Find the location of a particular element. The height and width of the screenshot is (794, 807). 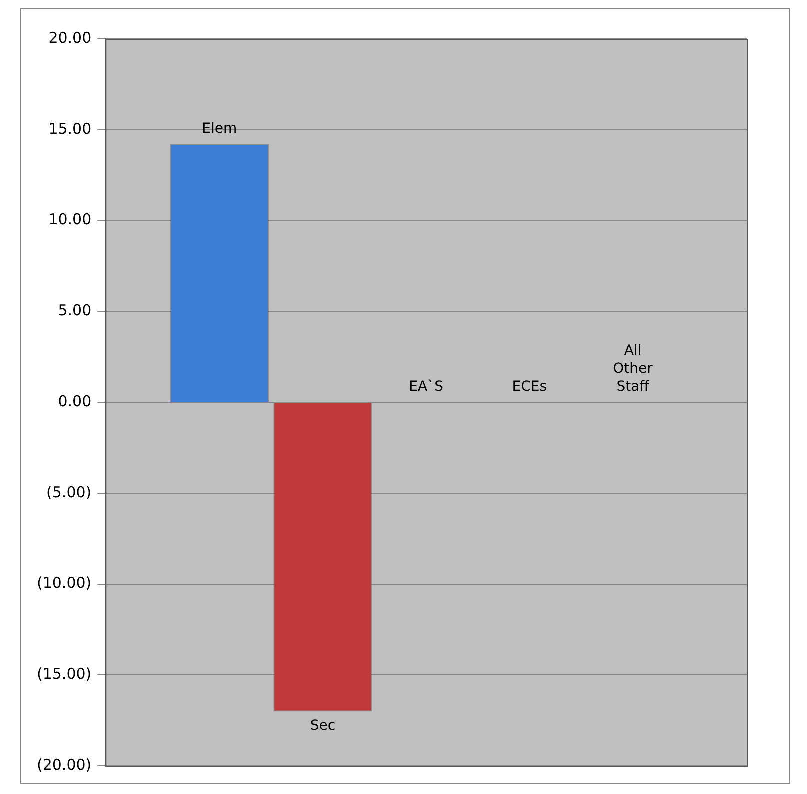

y-tick-label: (5.00) is located at coordinates (69, 492).